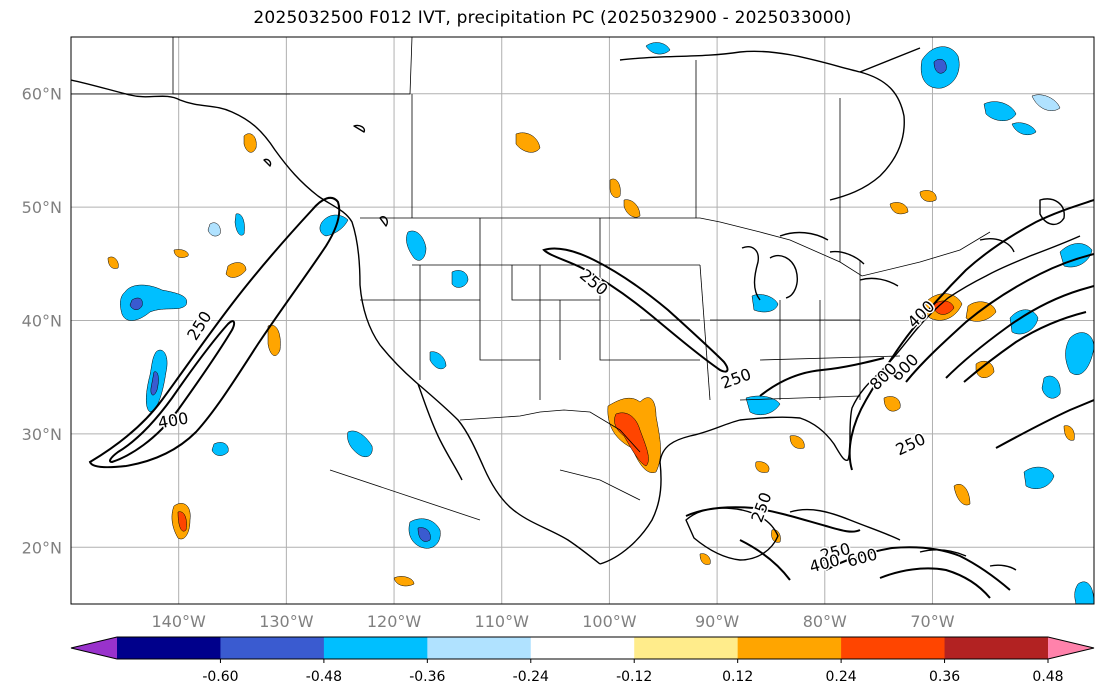  I want to click on lat-tick-label: 30°N, so click(42, 434).